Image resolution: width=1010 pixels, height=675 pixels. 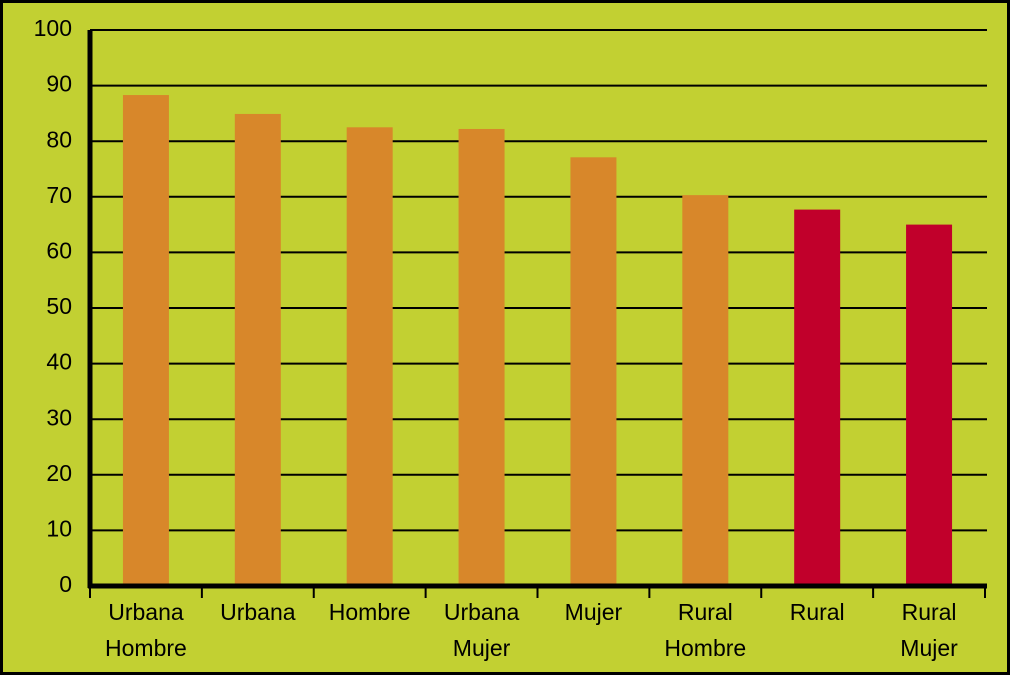 I want to click on y-tick-label: 90, so click(x=59, y=84).